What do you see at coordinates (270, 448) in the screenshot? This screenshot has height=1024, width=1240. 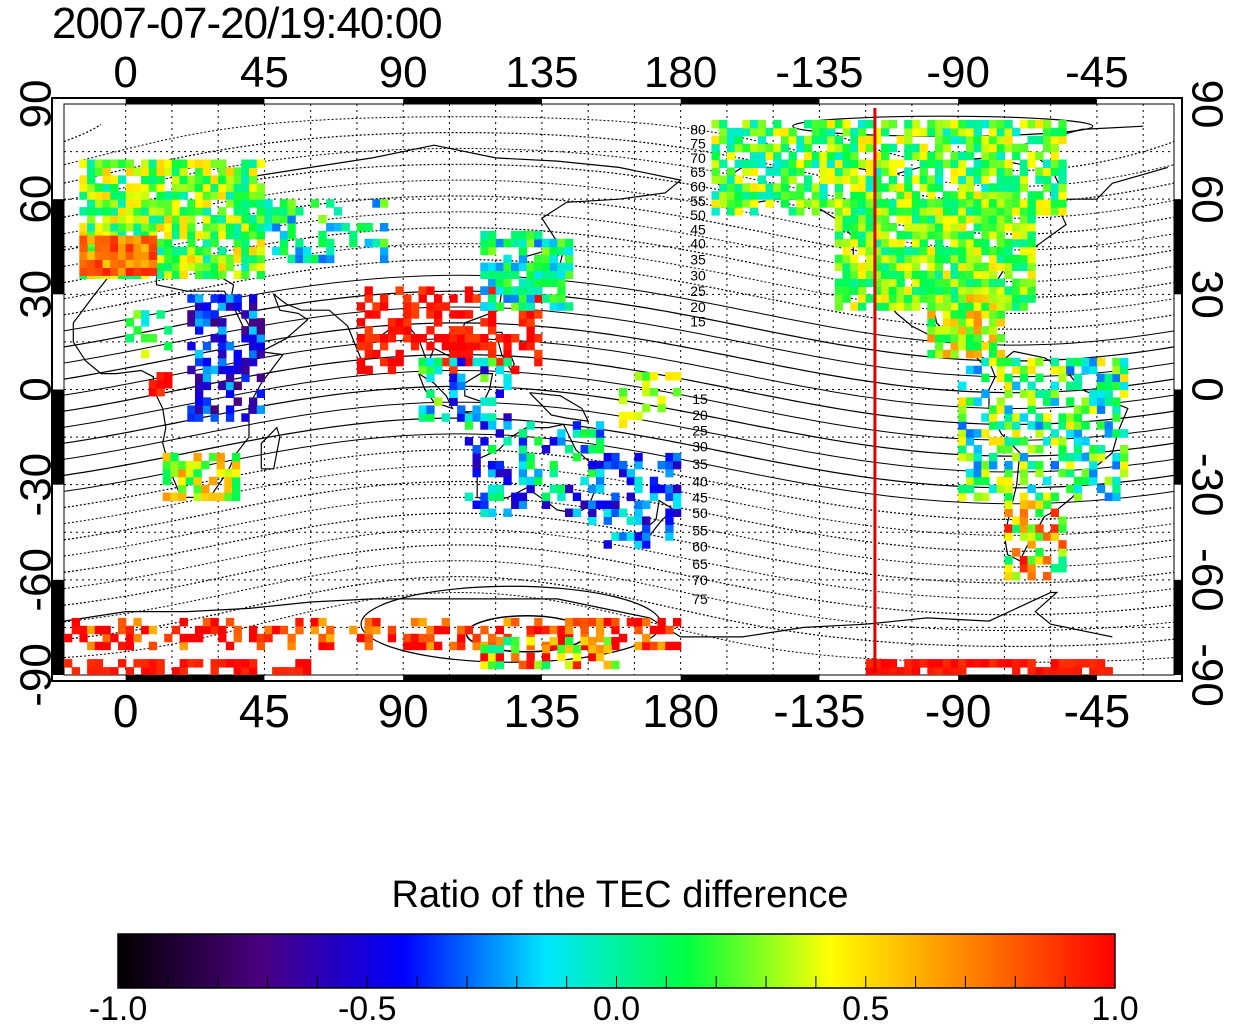 I see `coastline` at bounding box center [270, 448].